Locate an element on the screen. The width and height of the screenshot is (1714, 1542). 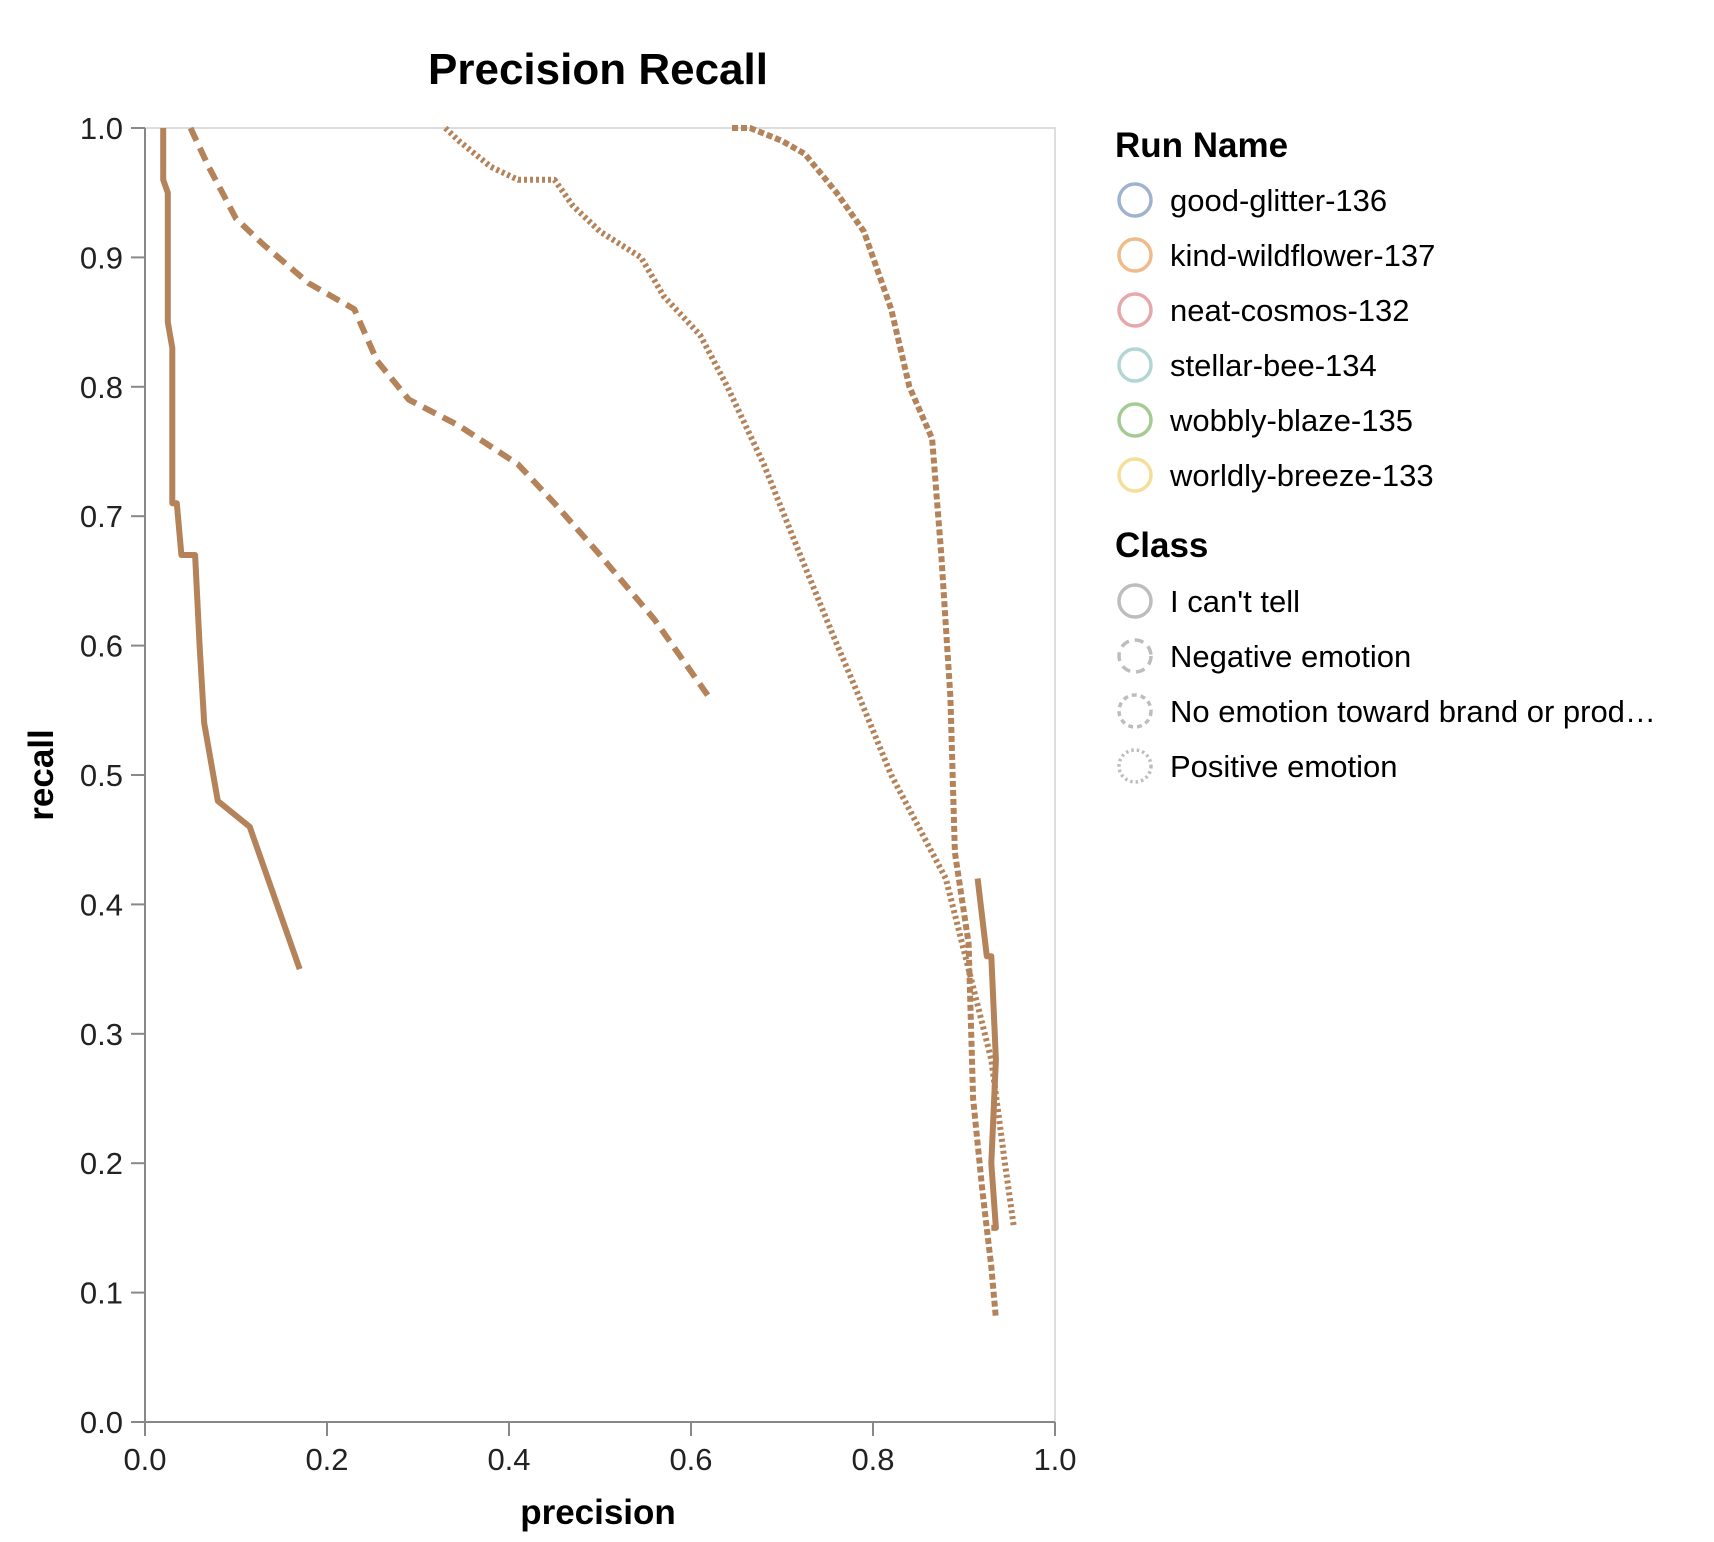
x-tick-label: 0.4 is located at coordinates (508, 1459).